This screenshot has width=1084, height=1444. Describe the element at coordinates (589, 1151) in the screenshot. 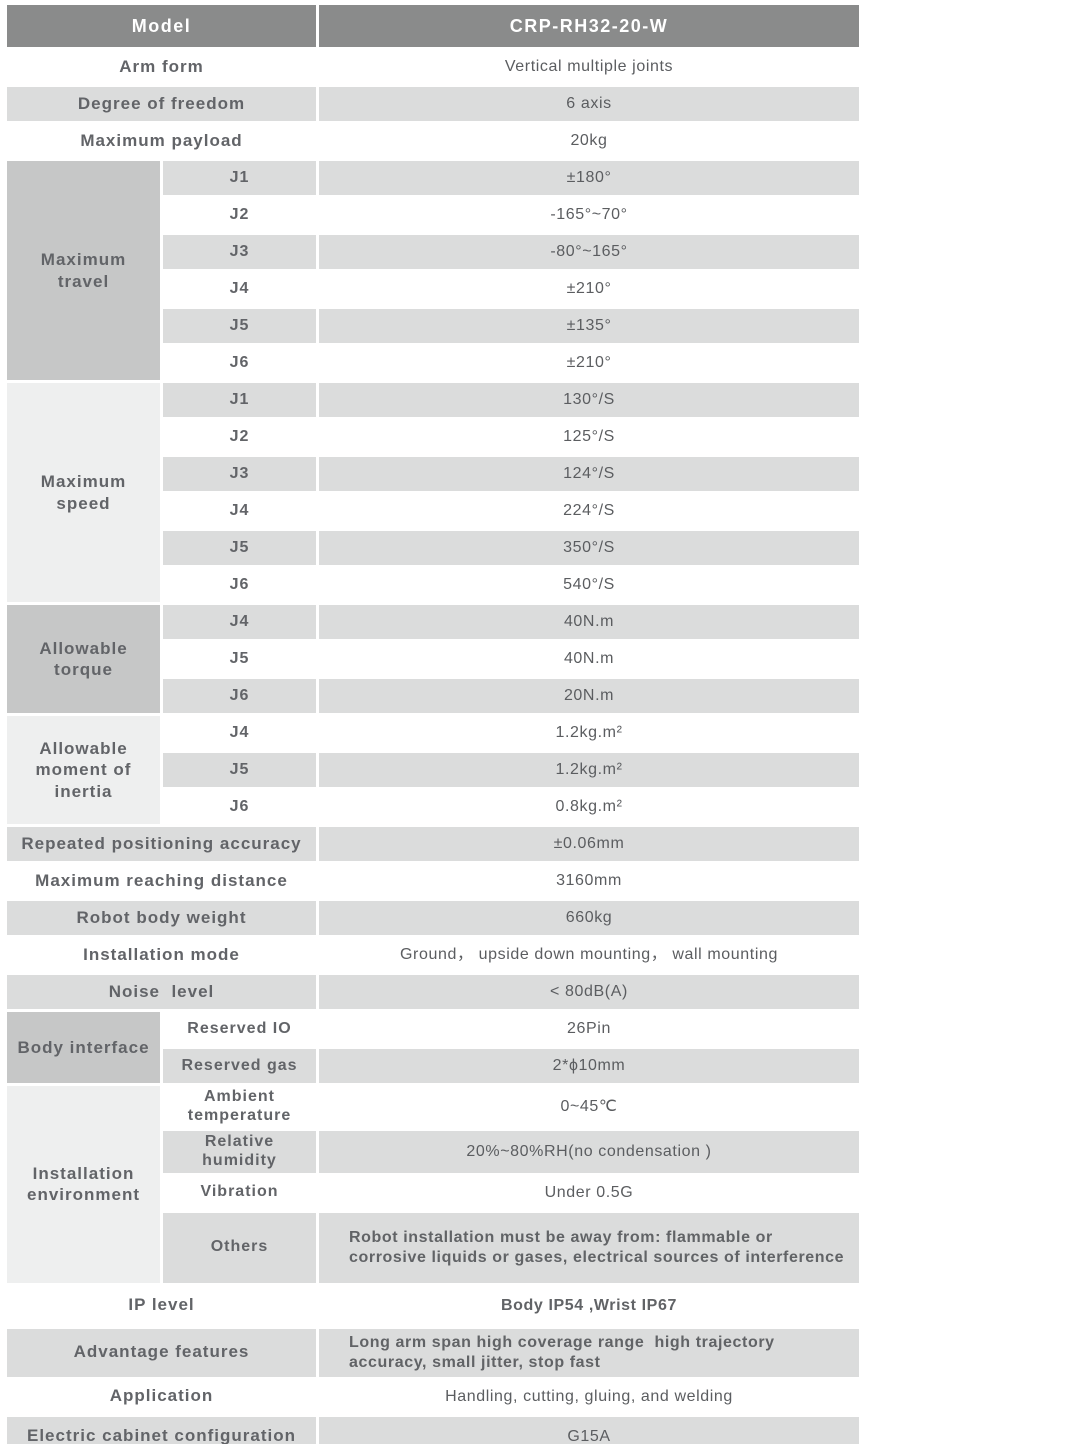

I see `value-relative-humidity: 20%~80%RH(no condensation )` at that location.